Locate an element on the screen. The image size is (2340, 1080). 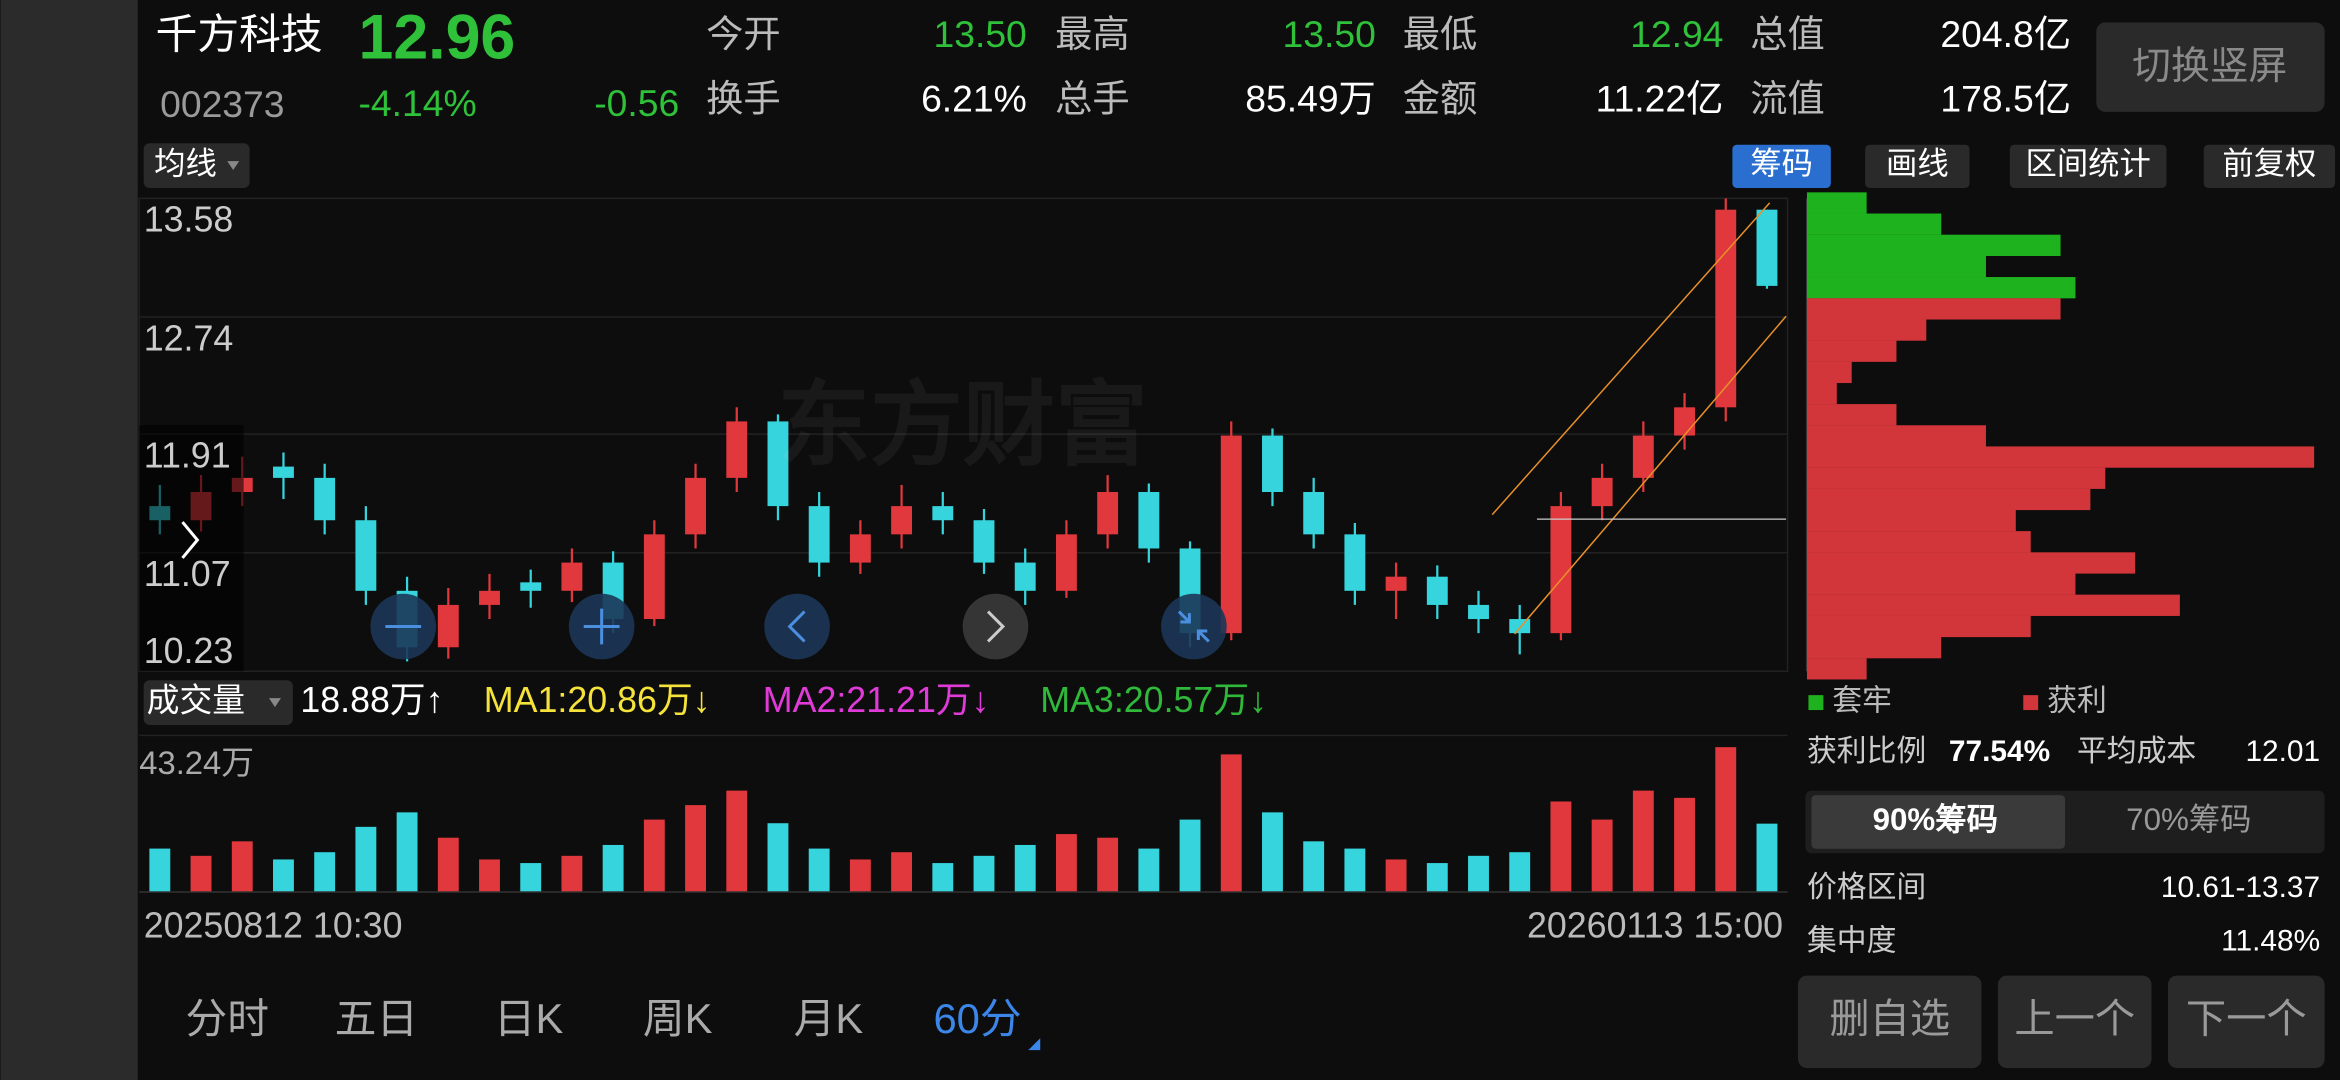
ratio-label: 平均成本 is located at coordinates (2136, 751).